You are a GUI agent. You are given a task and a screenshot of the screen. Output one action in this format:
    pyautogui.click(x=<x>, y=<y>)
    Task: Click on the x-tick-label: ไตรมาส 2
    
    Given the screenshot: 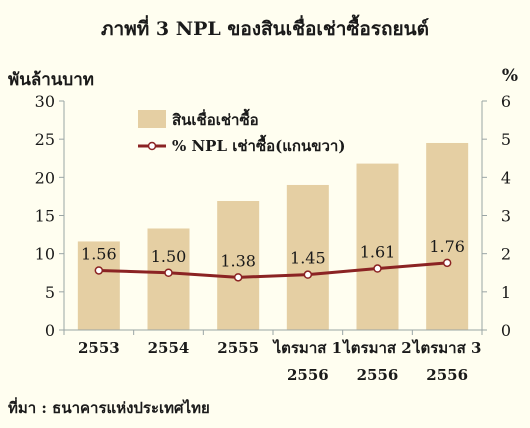 What is the action you would take?
    pyautogui.click(x=376, y=347)
    